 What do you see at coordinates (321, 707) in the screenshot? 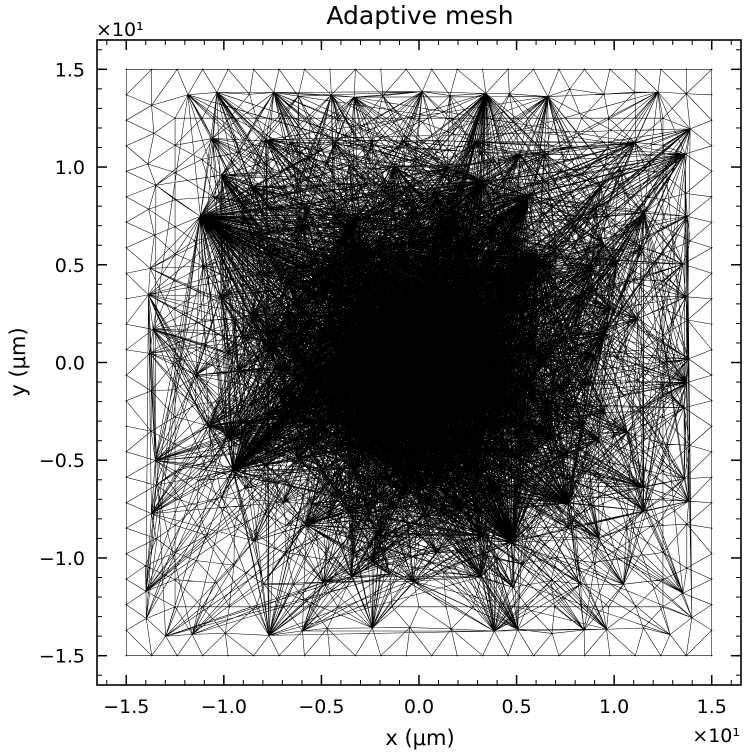
I see `x-tick-label: −0.5` at bounding box center [321, 707].